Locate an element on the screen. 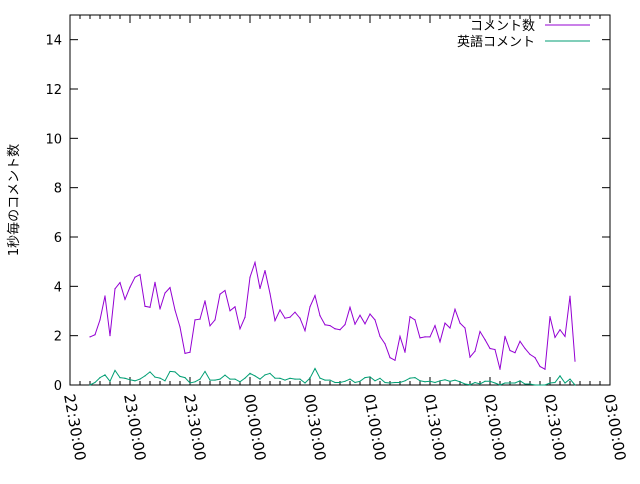 The height and width of the screenshot is (484, 640). legend-label: 英語コメント is located at coordinates (496, 42).